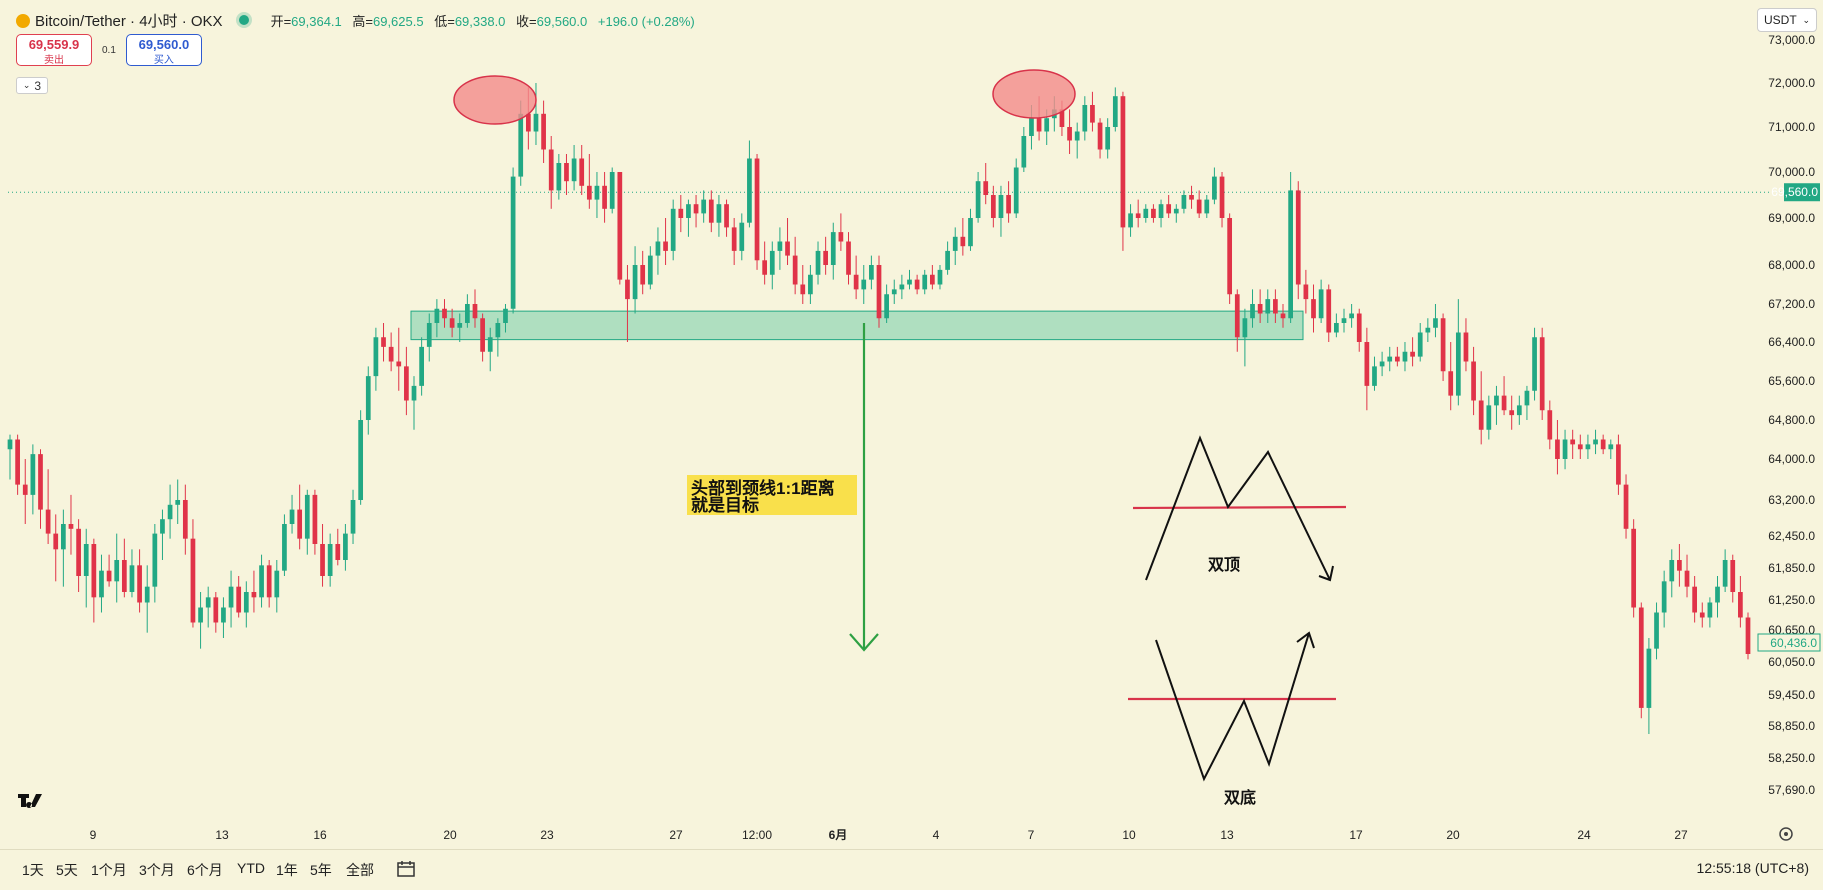 This screenshot has height=890, width=1823. Describe the element at coordinates (163, 50) in the screenshot. I see `buy-button: 69,560.0 买入` at that location.